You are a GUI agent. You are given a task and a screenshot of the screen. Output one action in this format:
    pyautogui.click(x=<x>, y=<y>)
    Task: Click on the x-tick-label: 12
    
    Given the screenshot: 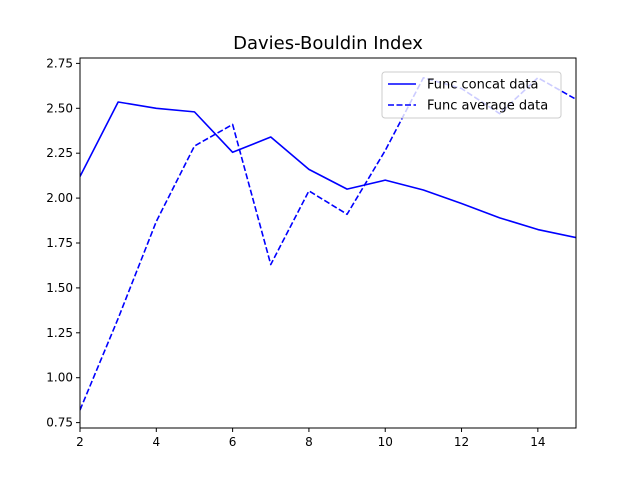 What is the action you would take?
    pyautogui.click(x=461, y=442)
    